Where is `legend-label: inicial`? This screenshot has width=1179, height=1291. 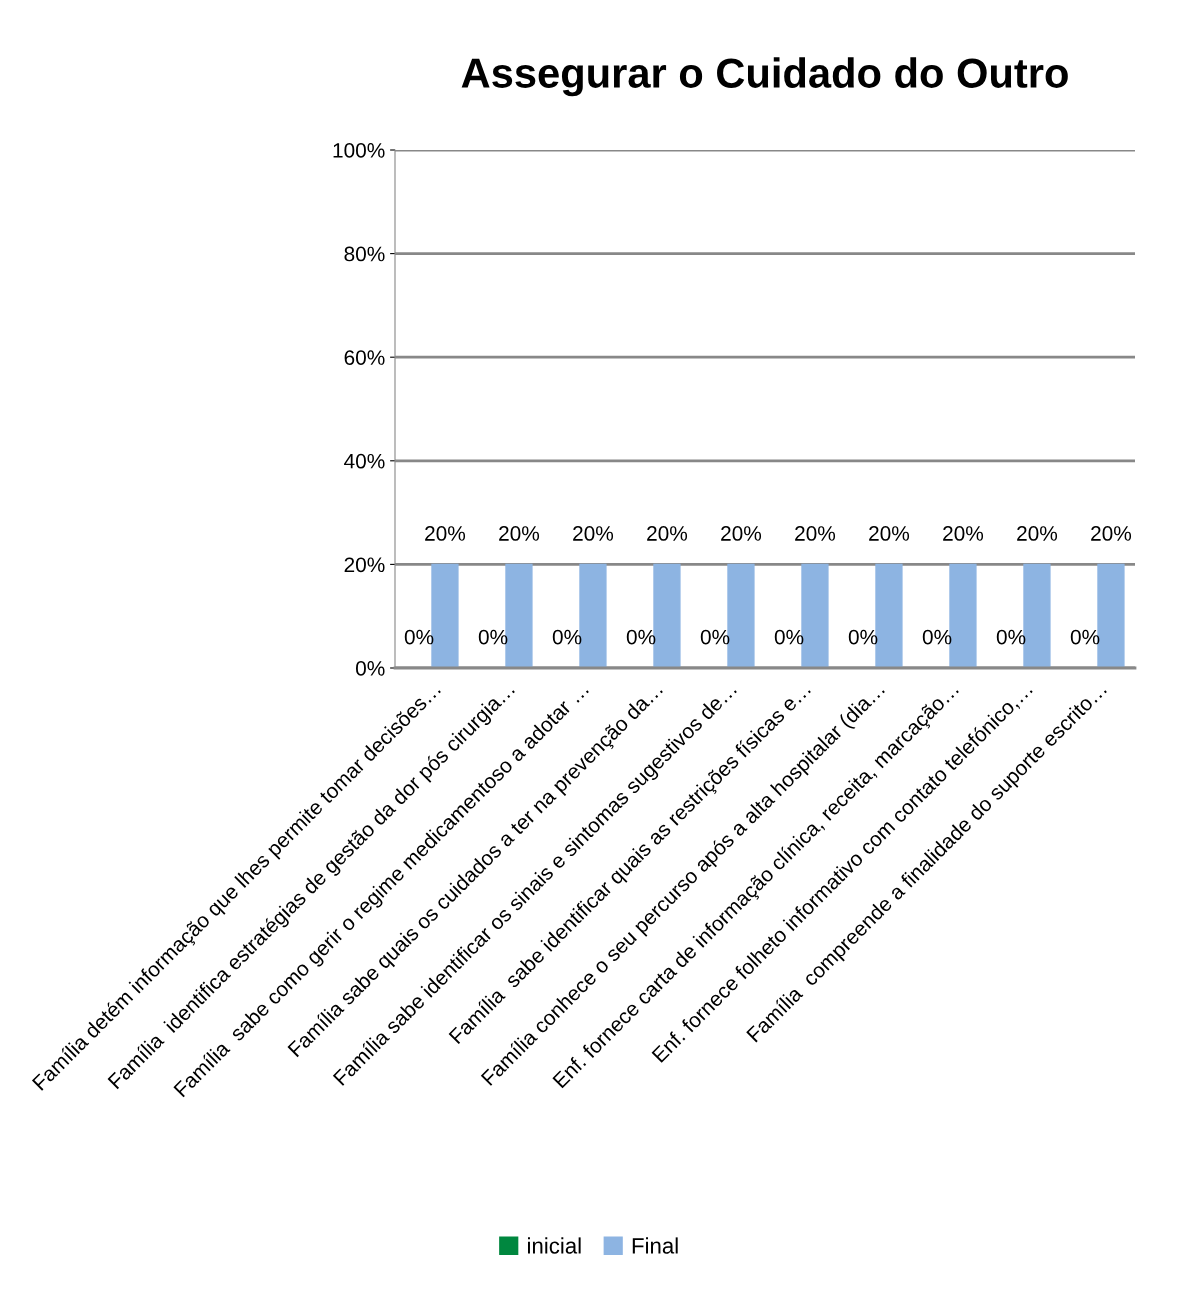
legend-label: inicial is located at coordinates (554, 1245).